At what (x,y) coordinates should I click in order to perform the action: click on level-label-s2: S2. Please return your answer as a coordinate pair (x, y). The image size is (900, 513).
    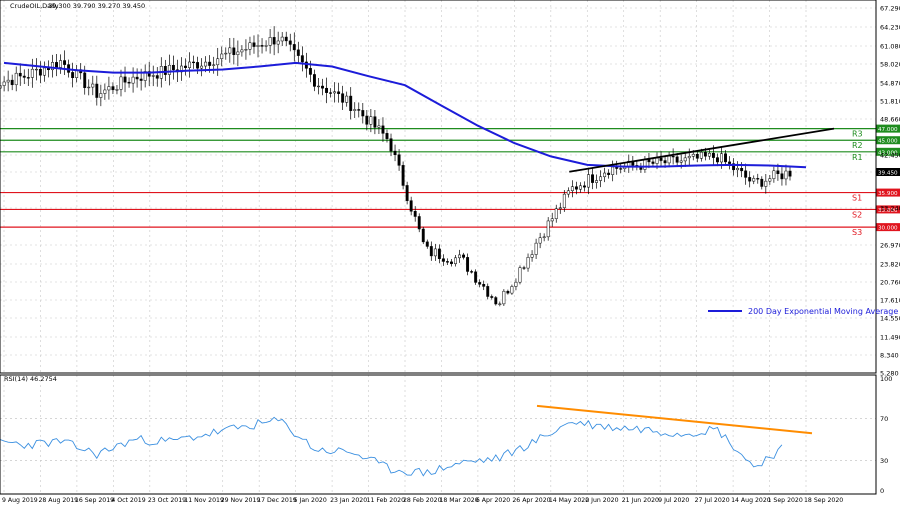
    Looking at the image, I should click on (857, 214).